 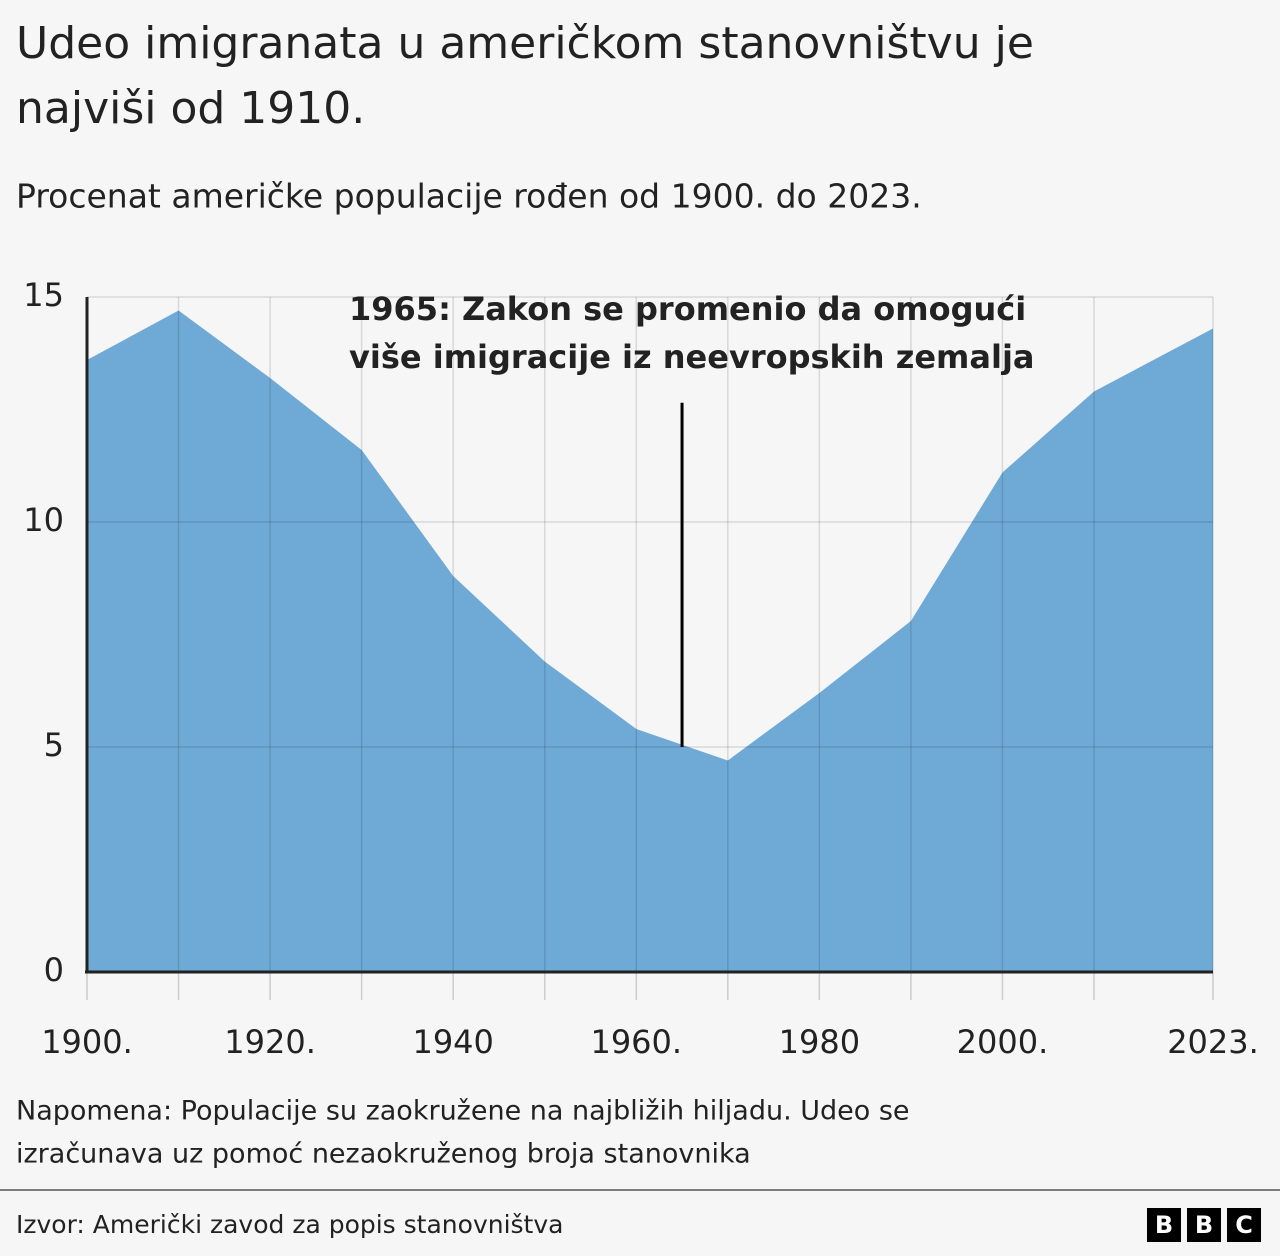 I want to click on y-tick-label: 5, so click(x=54, y=745).